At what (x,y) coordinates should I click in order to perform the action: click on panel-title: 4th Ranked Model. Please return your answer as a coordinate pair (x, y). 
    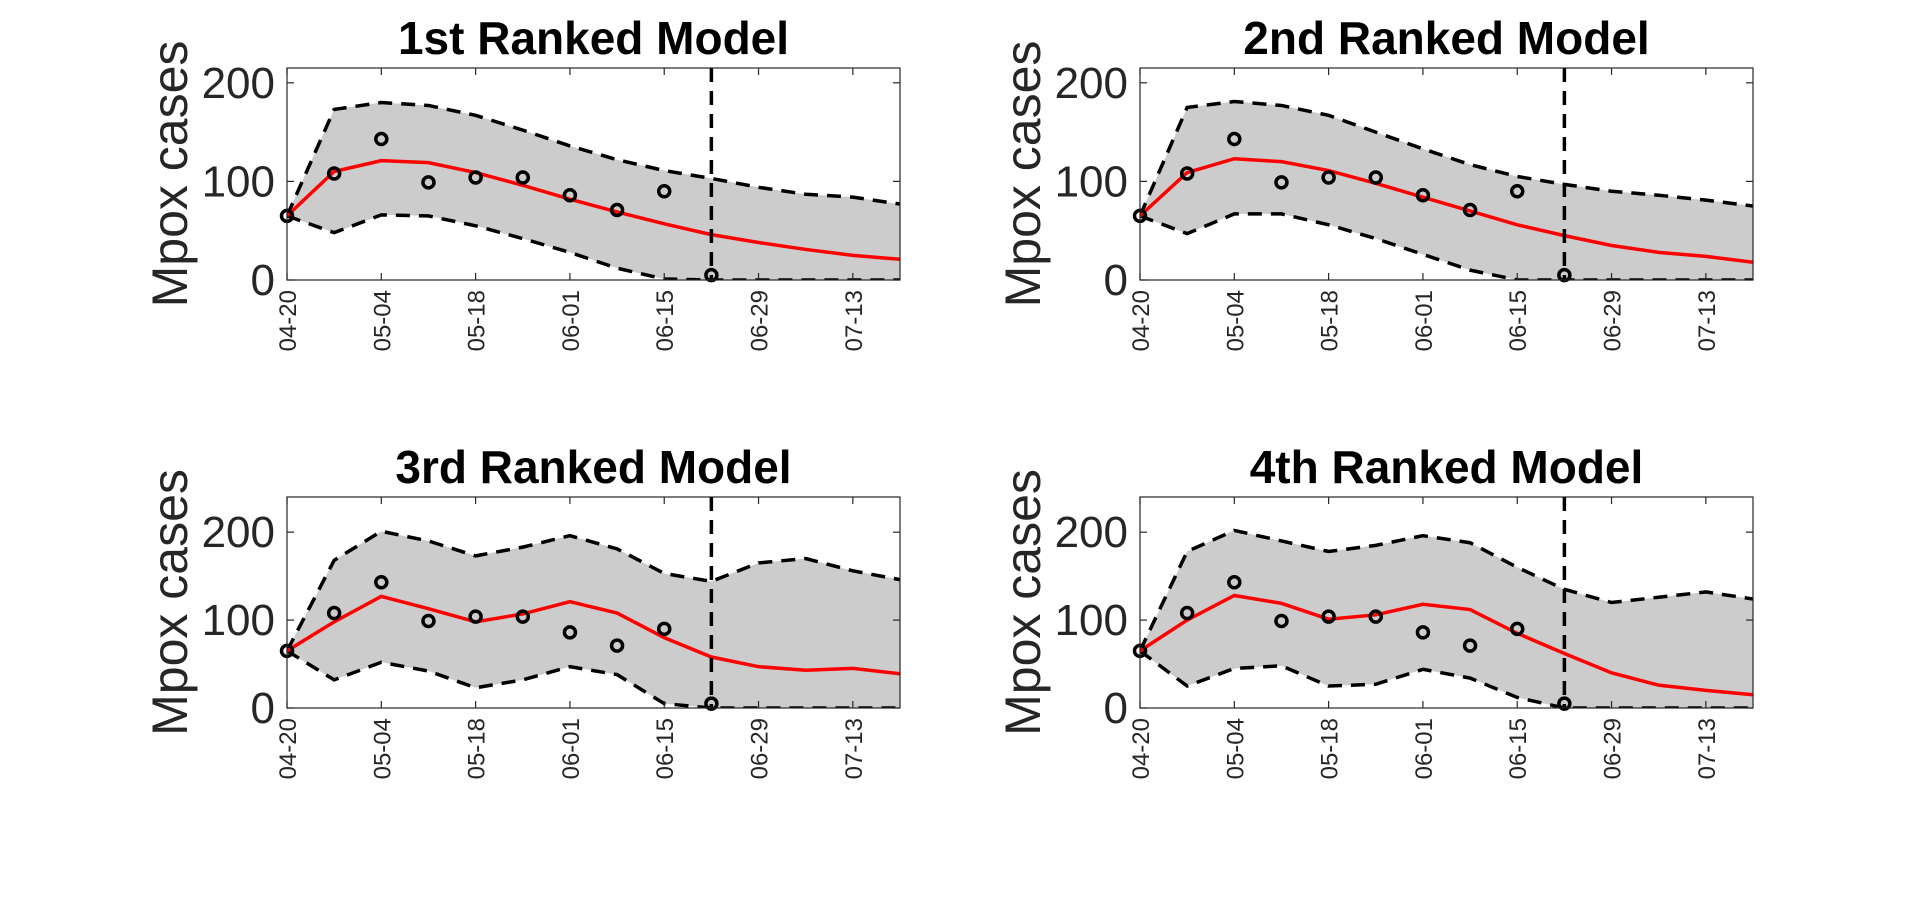
    Looking at the image, I should click on (1447, 467).